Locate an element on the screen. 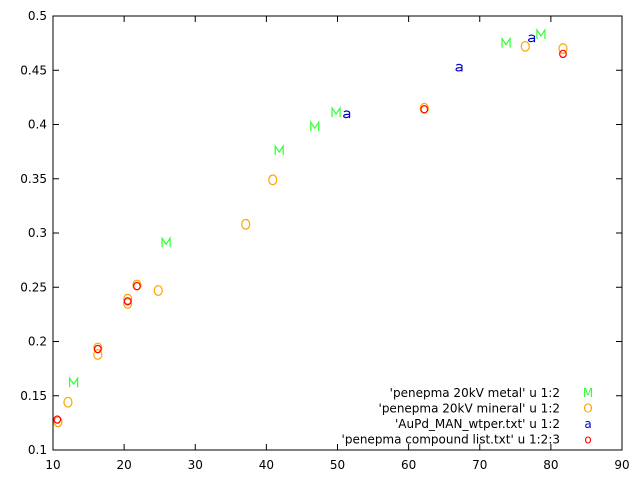 This screenshot has height=480, width=640. y-tick-label: 0.15 is located at coordinates (33, 396).